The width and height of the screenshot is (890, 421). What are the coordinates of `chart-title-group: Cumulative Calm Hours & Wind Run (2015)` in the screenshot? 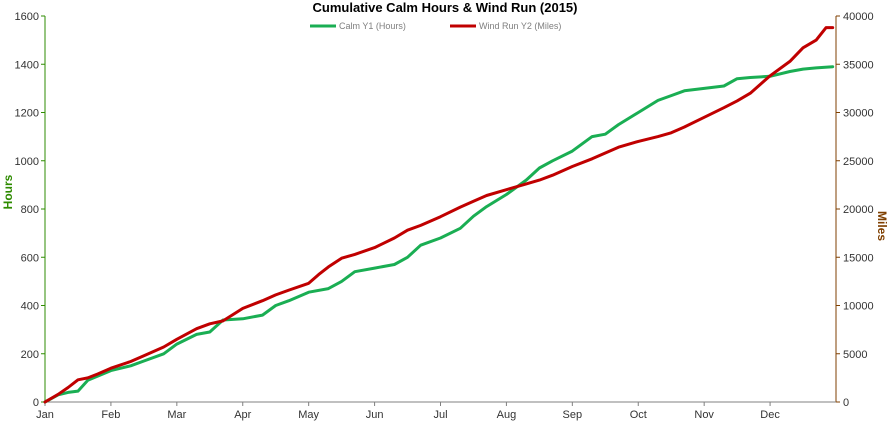 It's located at (445, 7).